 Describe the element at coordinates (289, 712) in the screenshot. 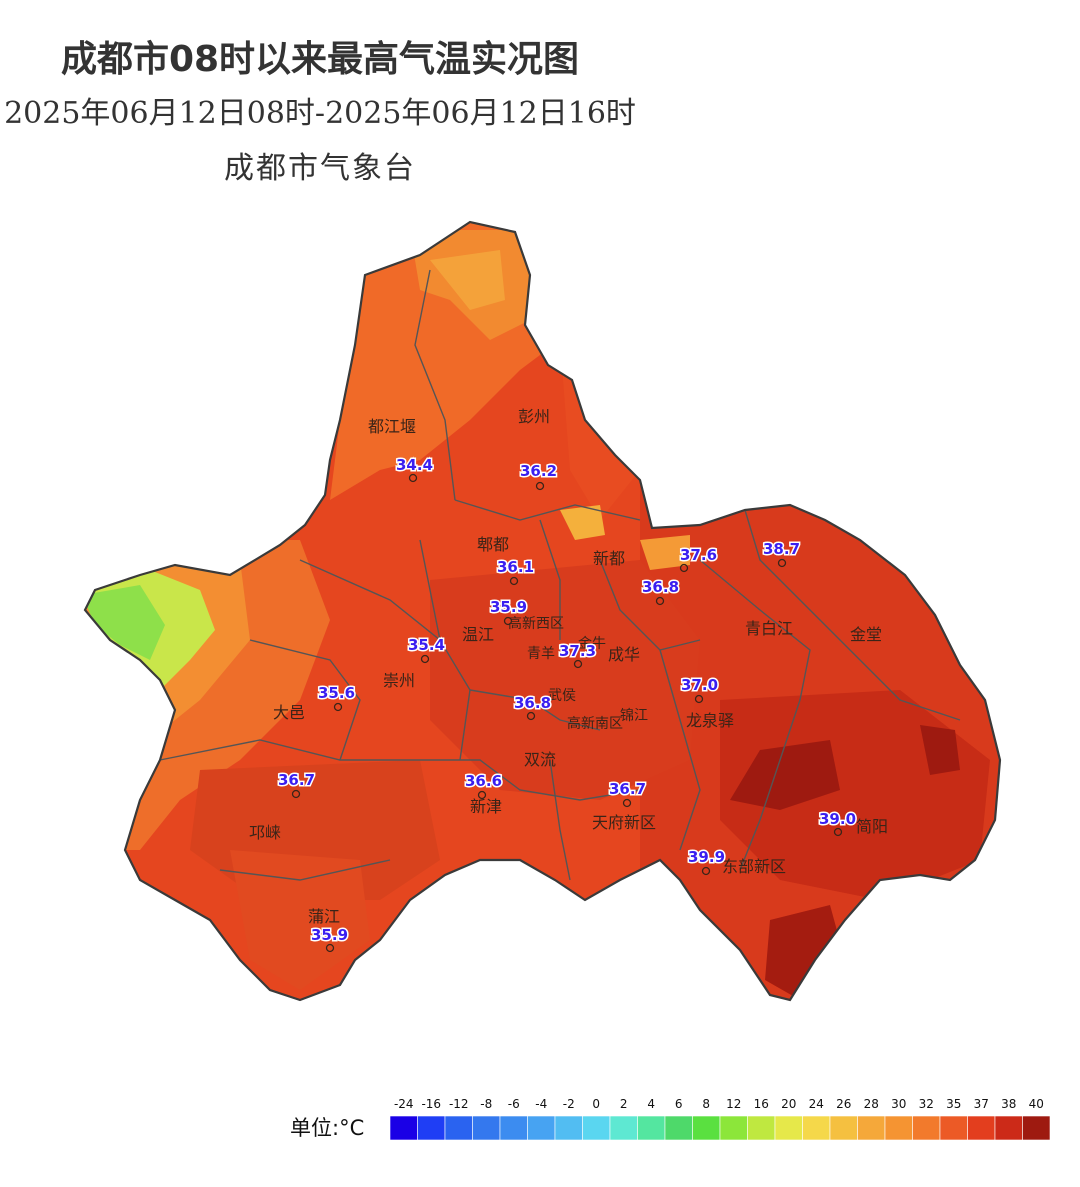

I see `district-label: 大邑` at that location.